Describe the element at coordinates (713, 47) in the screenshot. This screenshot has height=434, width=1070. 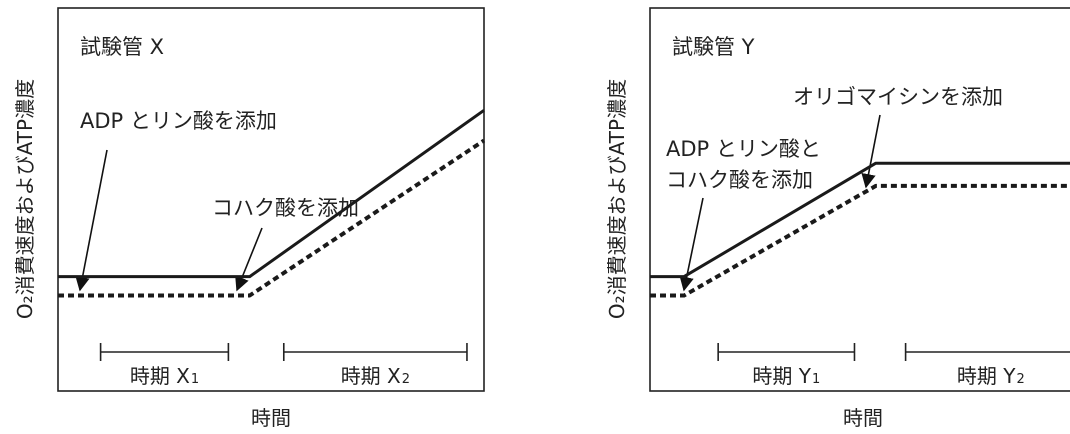
I see `panel-y-title: 試験管 Y` at that location.